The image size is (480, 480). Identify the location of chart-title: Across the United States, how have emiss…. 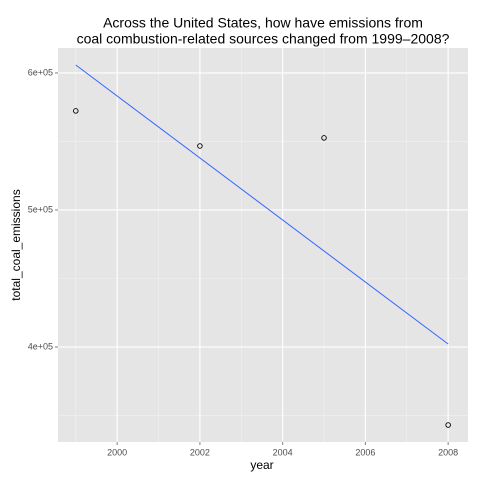
(263, 23).